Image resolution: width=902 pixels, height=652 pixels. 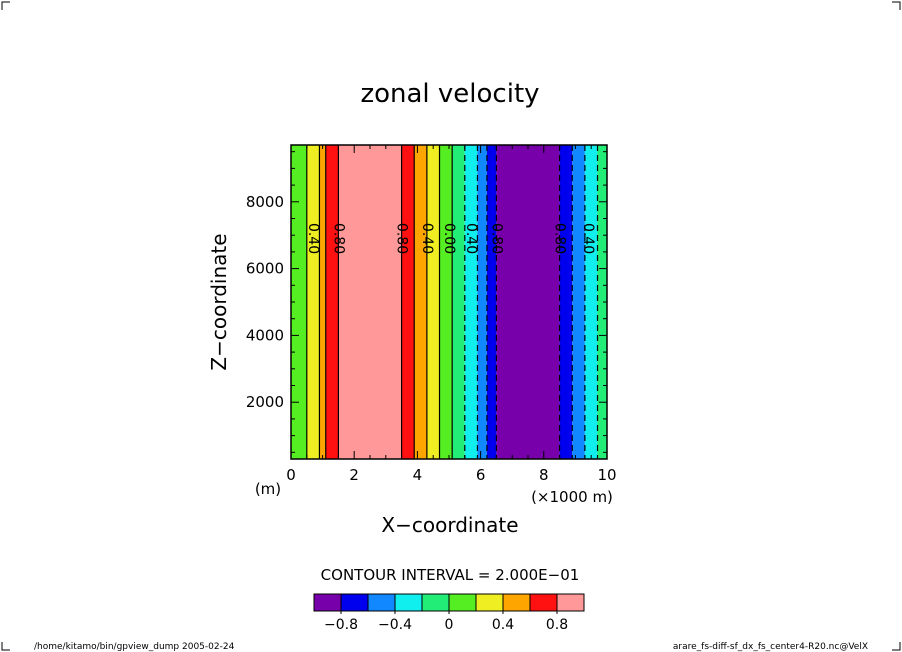 I want to click on x-tick-label: 10, so click(x=606, y=475).